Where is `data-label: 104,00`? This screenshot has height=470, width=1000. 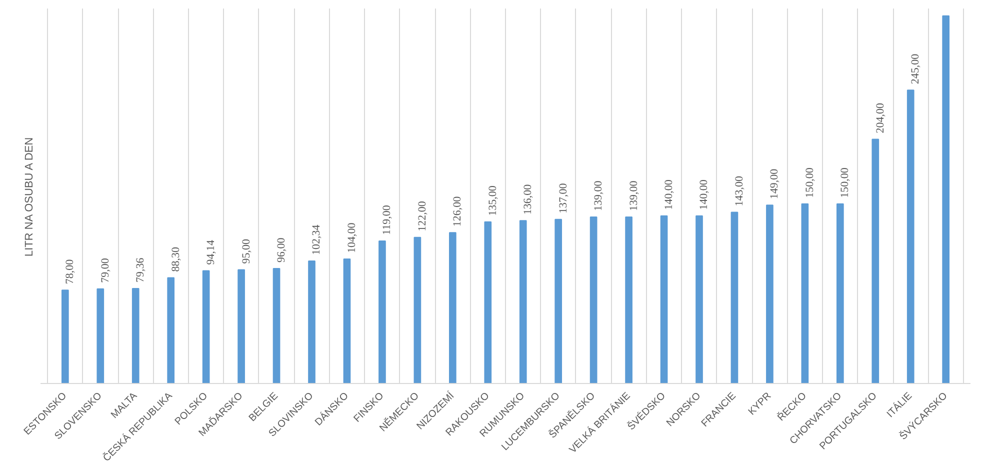 data-label: 104,00 is located at coordinates (352, 237).